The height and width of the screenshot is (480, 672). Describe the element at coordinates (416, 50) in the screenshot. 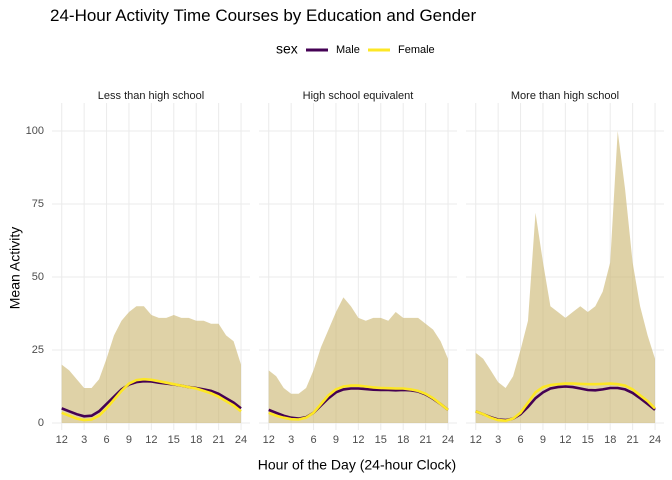

I see `legend-label: Female` at that location.